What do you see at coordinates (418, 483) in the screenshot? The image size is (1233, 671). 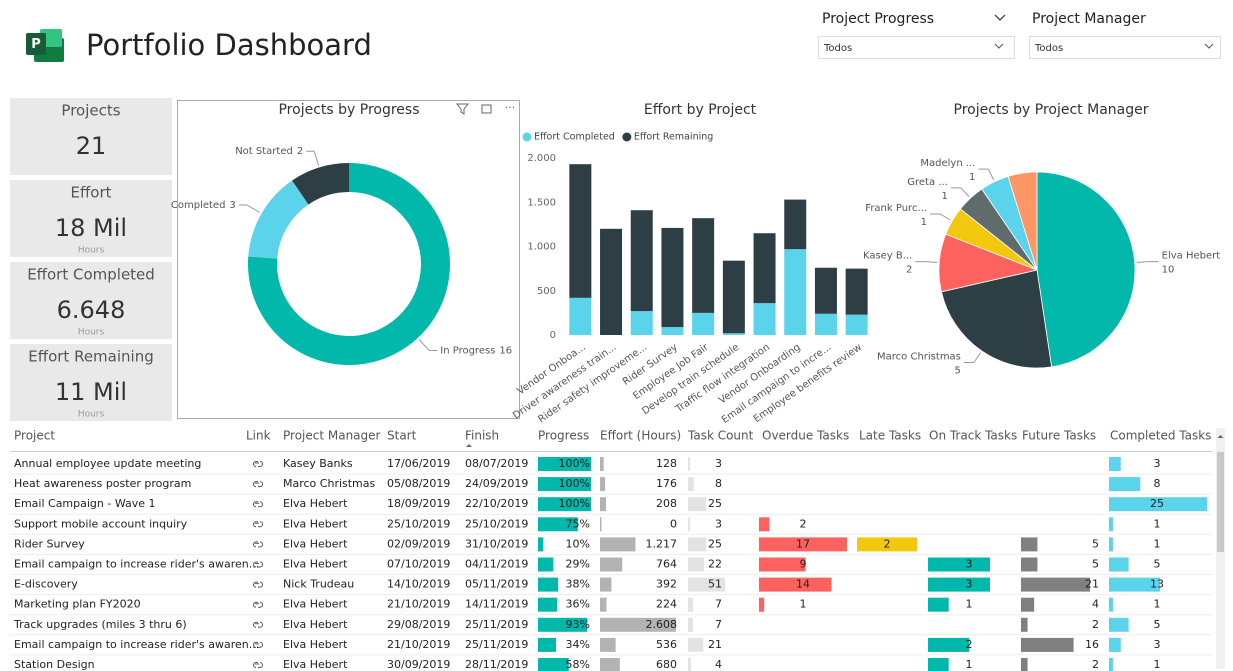 I see `cell-start: 05/08/2019` at bounding box center [418, 483].